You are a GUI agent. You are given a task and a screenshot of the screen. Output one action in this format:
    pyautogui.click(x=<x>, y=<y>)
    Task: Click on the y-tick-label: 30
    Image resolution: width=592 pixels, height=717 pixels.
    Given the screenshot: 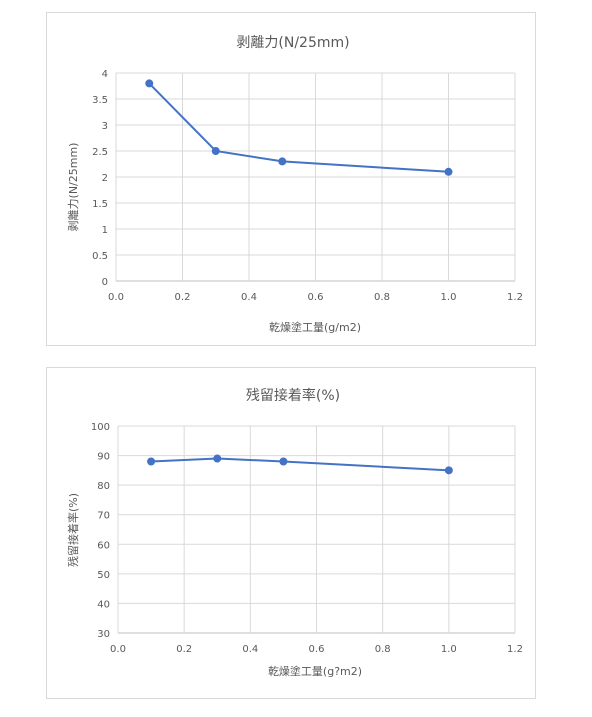 What is the action you would take?
    pyautogui.click(x=103, y=634)
    